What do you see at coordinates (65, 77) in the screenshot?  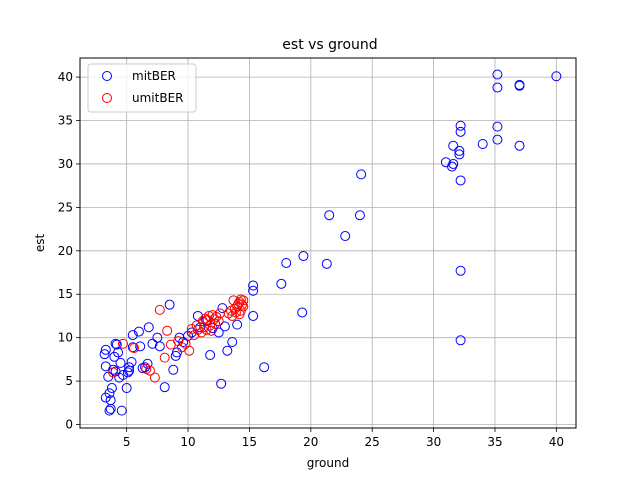 I see `y-tick-label: 40` at bounding box center [65, 77].